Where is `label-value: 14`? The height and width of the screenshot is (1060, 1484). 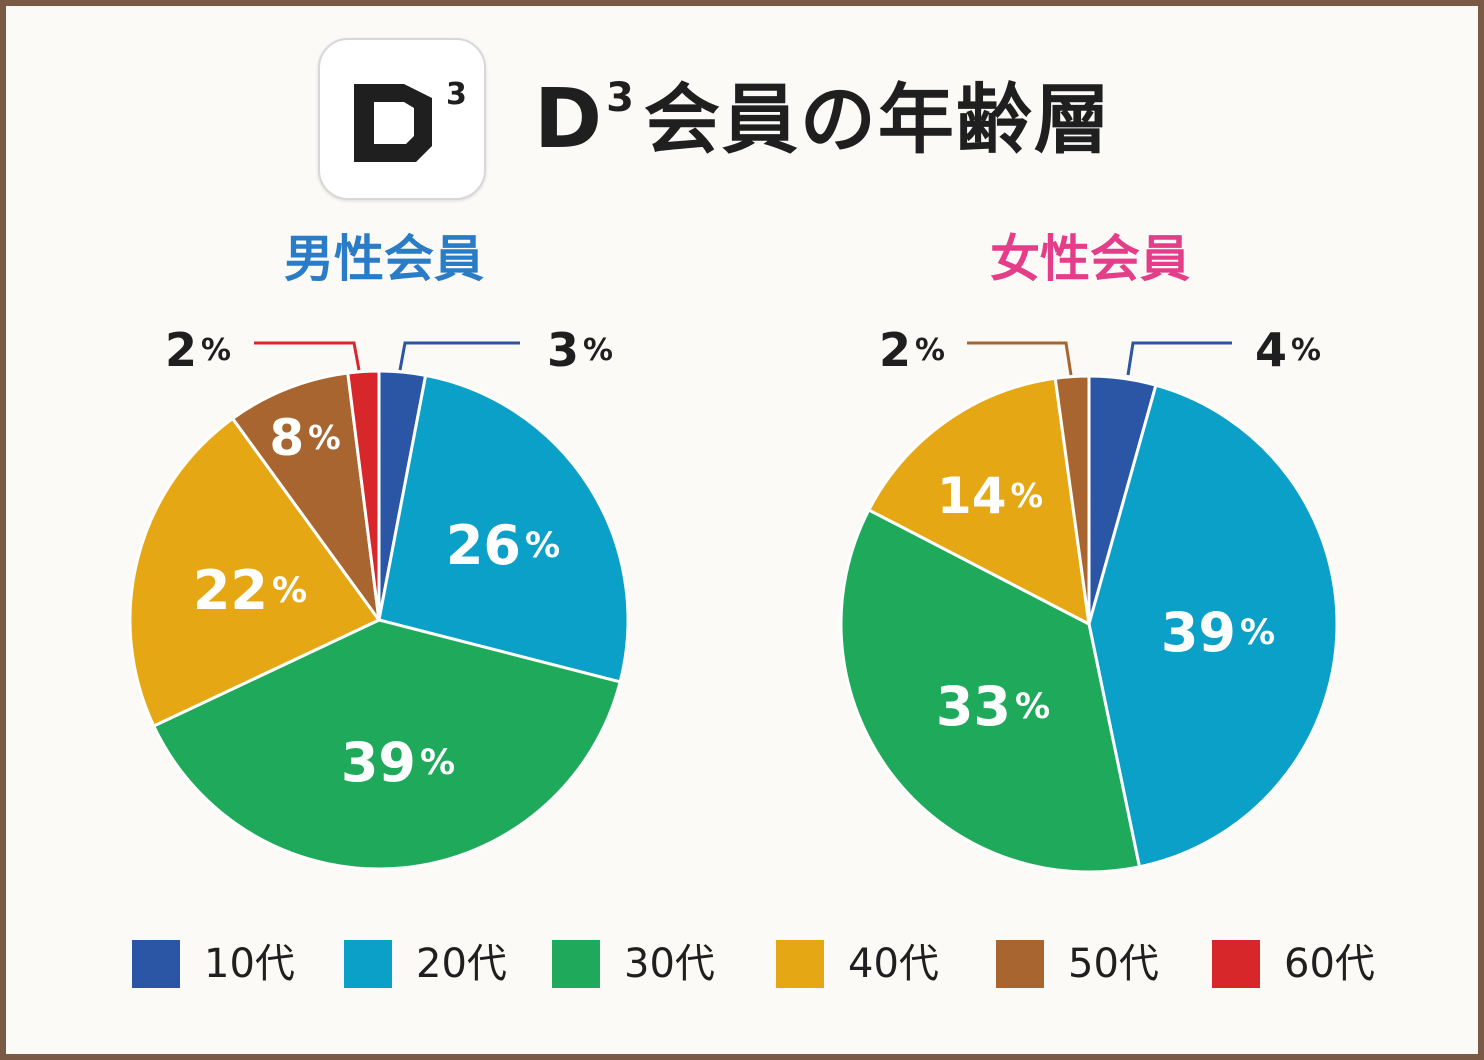 label-value: 14 is located at coordinates (972, 496).